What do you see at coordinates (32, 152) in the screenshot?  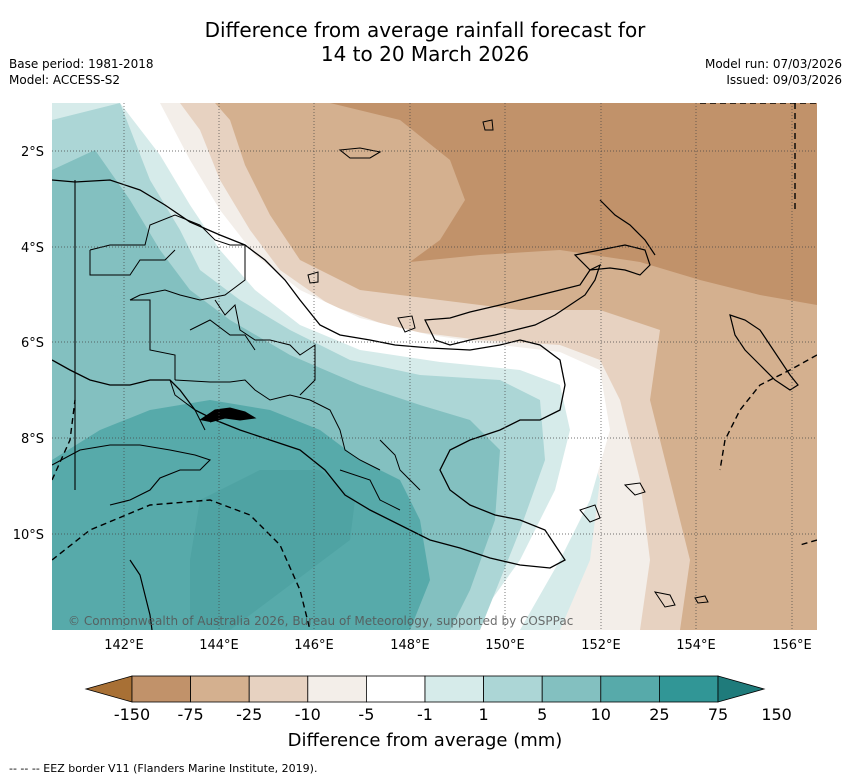 I see `lat-label: 2°S` at bounding box center [32, 152].